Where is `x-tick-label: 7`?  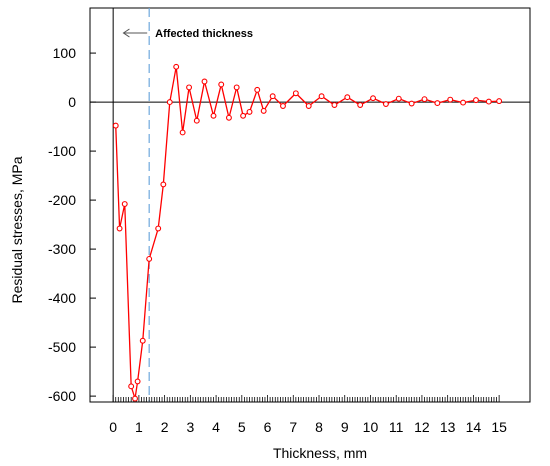
x-tick-label: 7 is located at coordinates (293, 427).